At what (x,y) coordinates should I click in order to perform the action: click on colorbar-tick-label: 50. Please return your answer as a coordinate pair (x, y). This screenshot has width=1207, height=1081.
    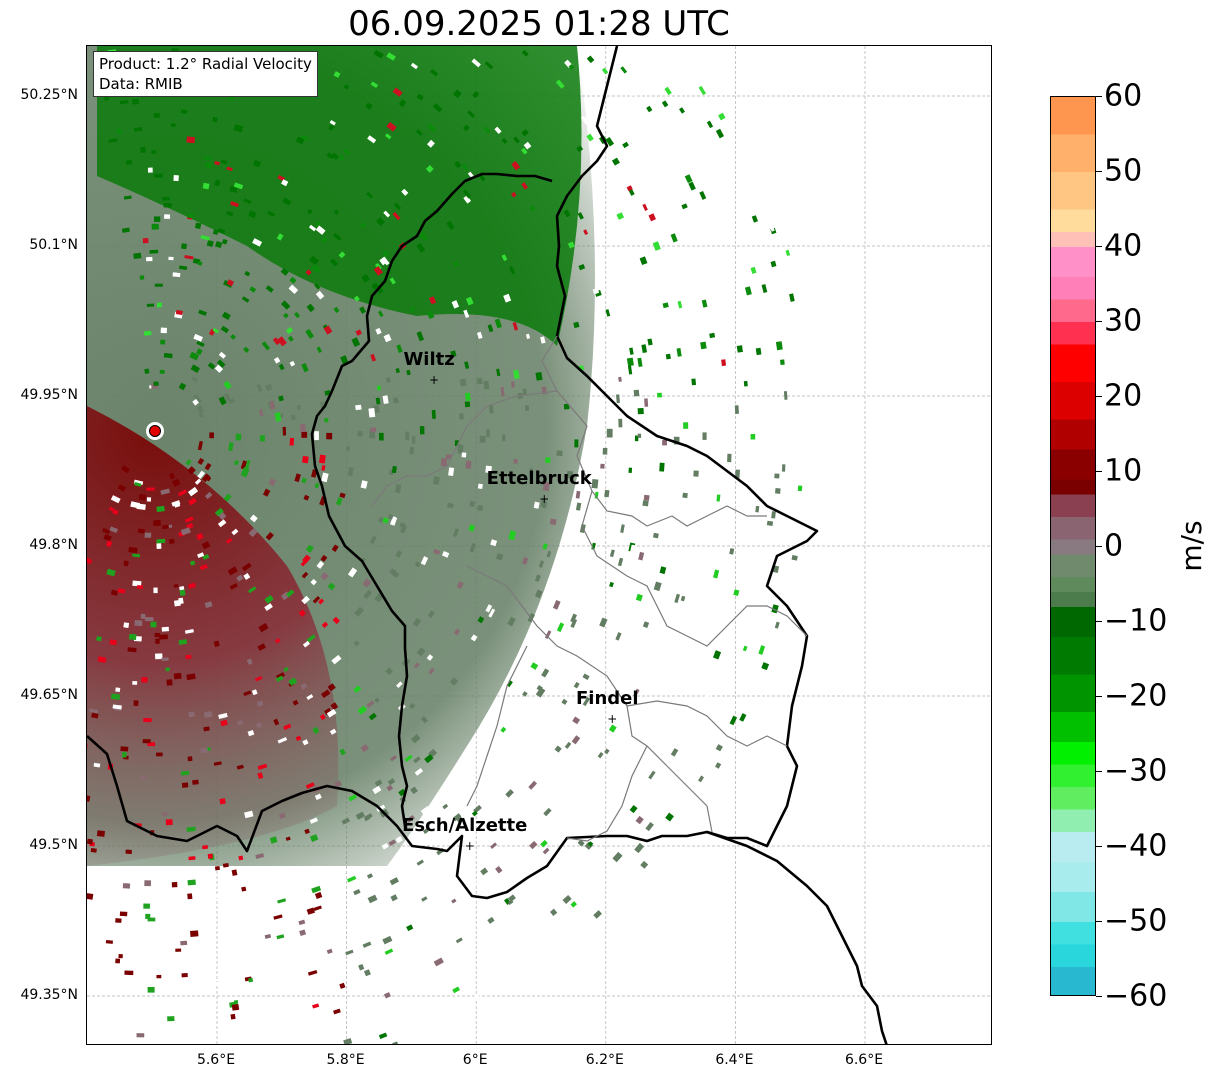
    Looking at the image, I should click on (1123, 171).